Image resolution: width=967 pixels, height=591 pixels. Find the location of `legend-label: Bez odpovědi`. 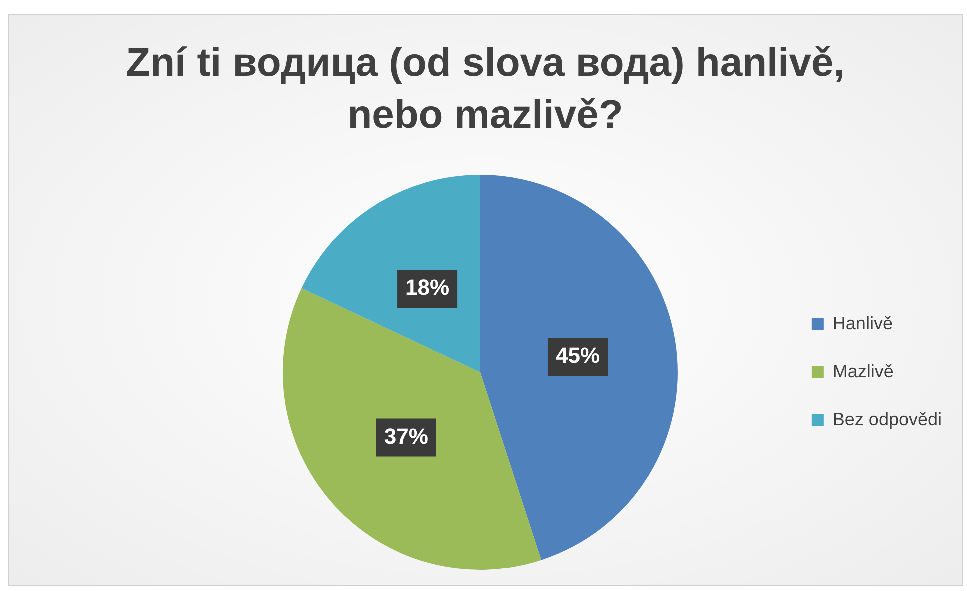

legend-label: Bez odpovědi is located at coordinates (887, 419).